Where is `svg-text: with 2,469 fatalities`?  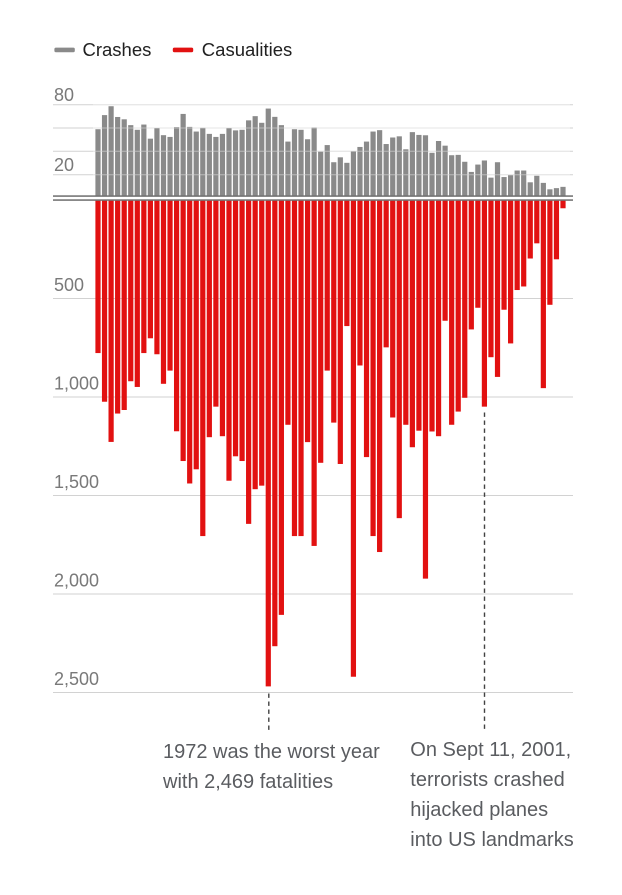 svg-text: with 2,469 fatalities is located at coordinates (247, 782).